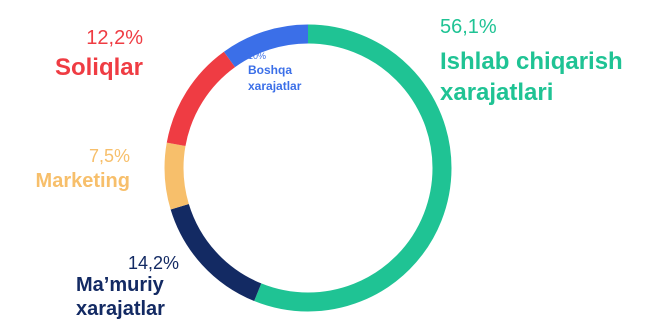  Describe the element at coordinates (114, 38) in the screenshot. I see `taxes-percent-label: 12,2%` at that location.